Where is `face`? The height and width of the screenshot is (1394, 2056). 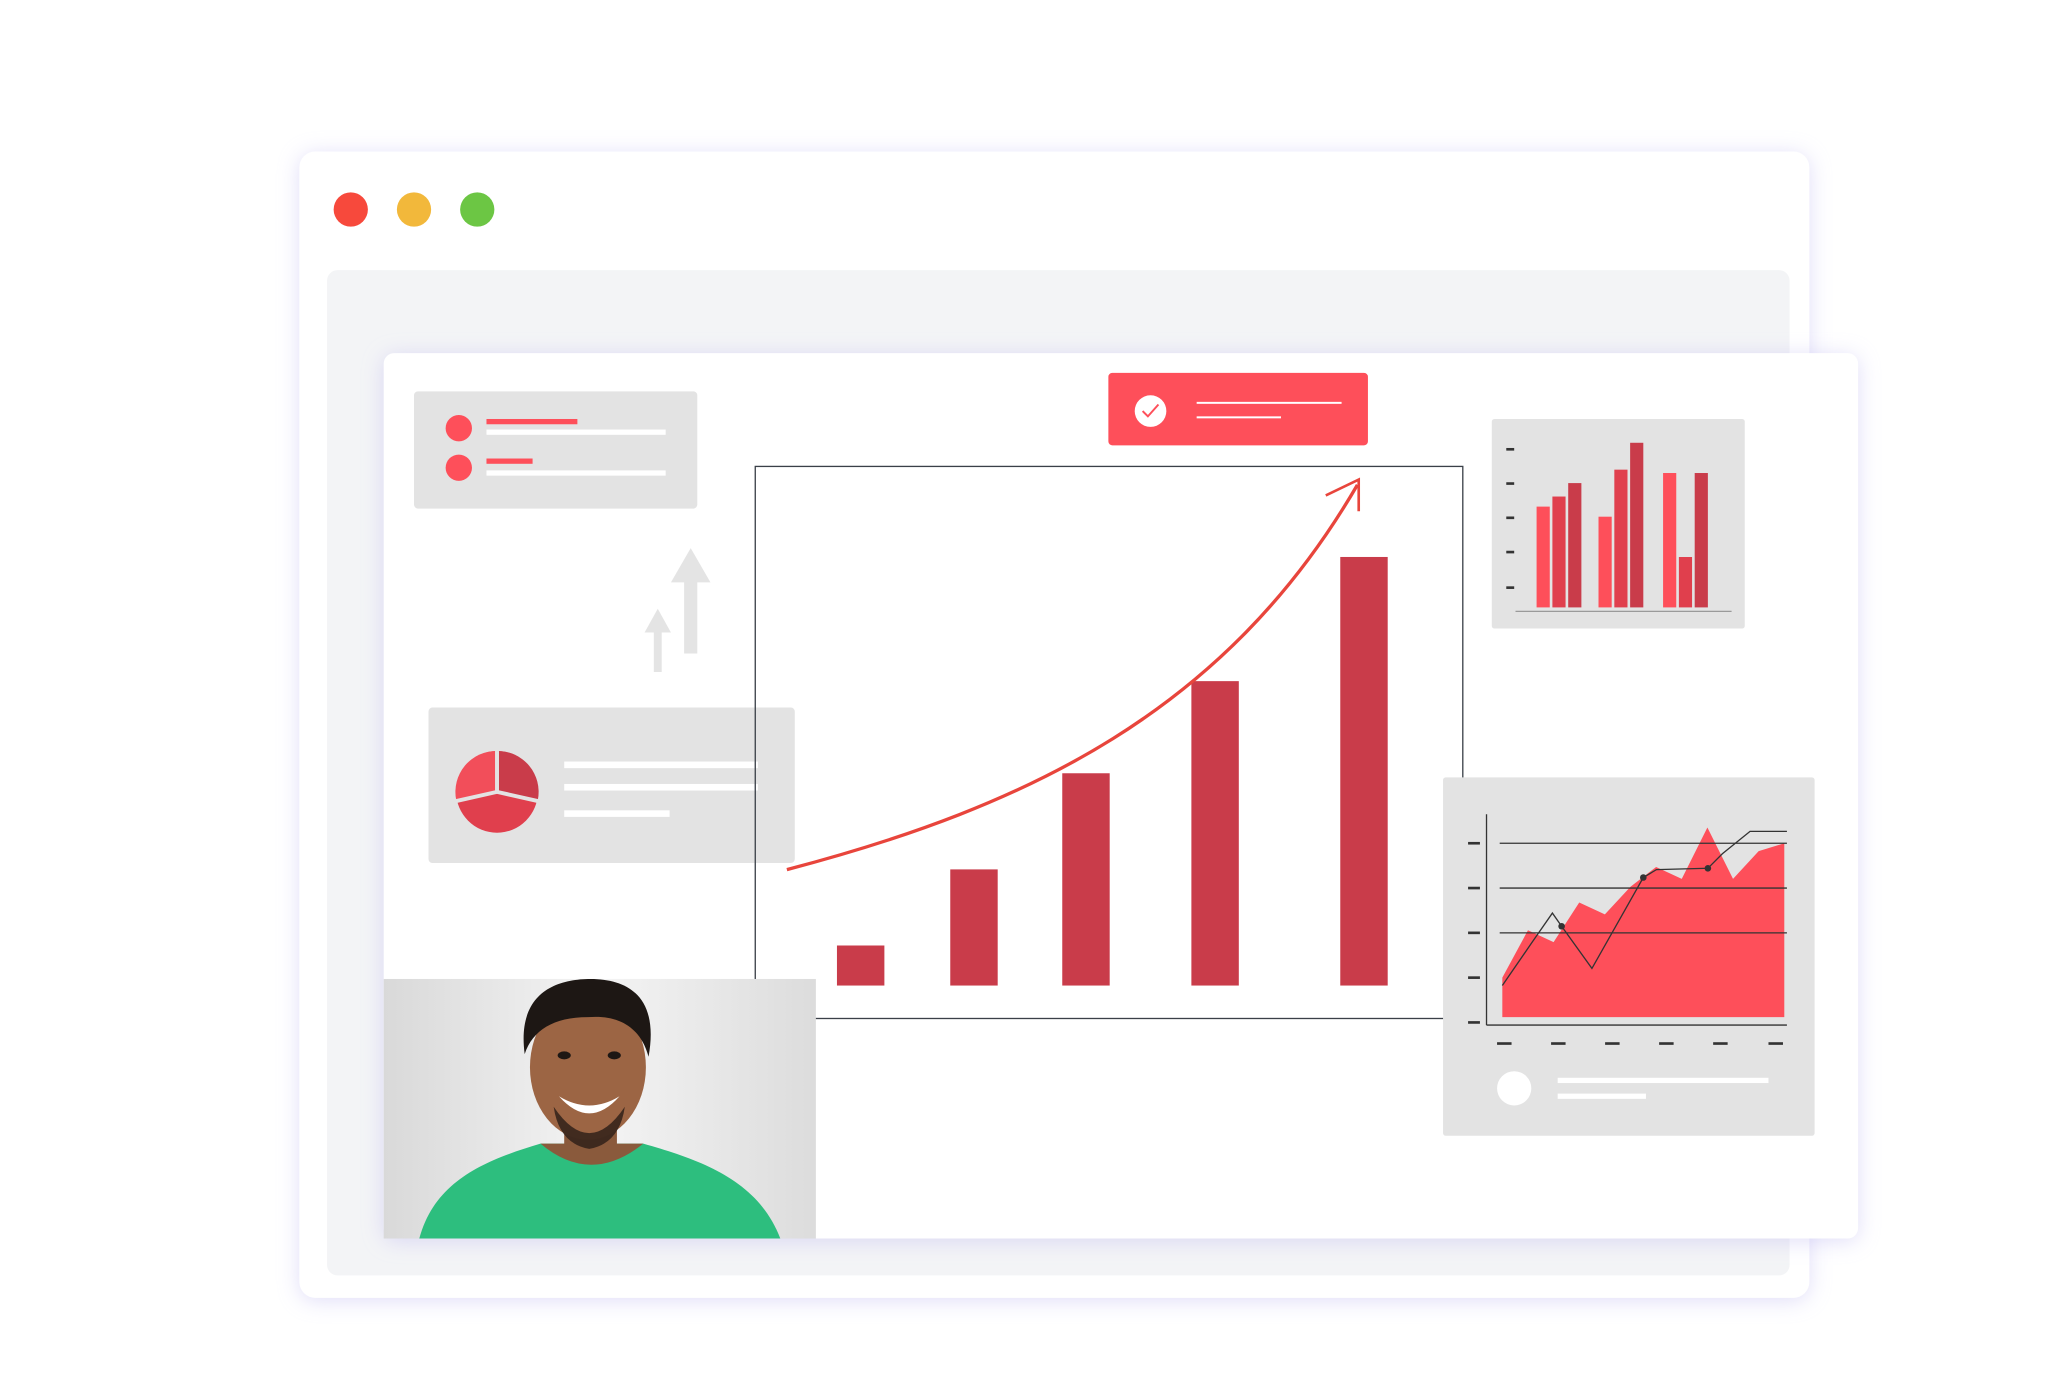
face is located at coordinates (587, 1067).